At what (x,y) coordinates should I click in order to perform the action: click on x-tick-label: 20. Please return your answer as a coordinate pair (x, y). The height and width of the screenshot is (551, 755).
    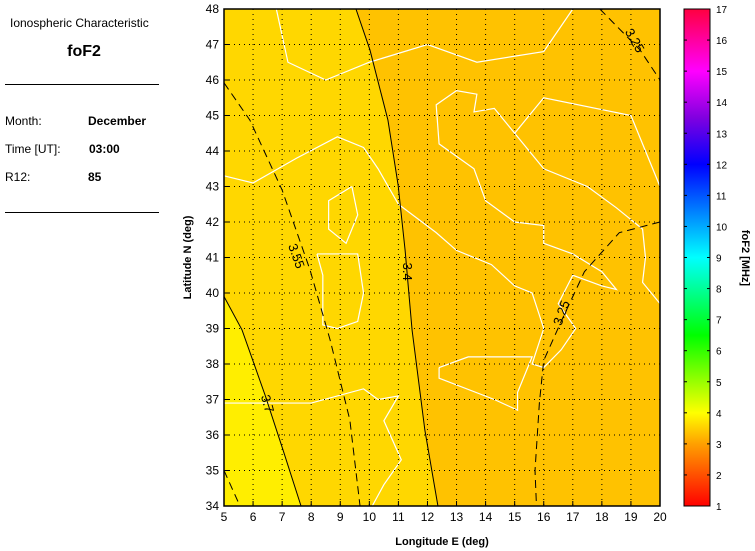
    Looking at the image, I should click on (660, 517).